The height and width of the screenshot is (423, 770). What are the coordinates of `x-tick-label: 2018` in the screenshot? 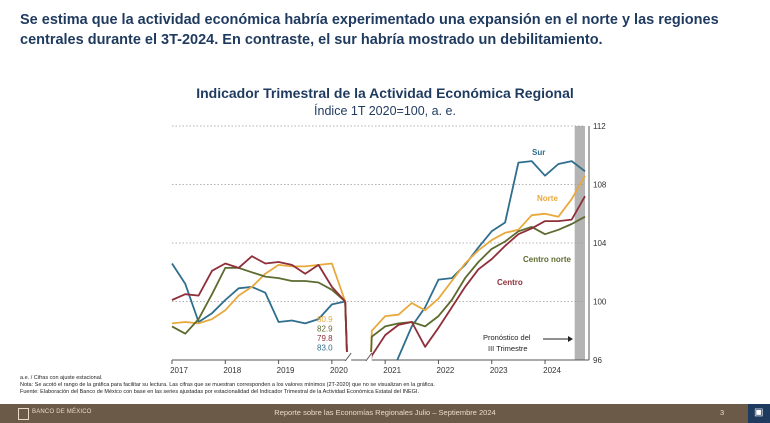 It's located at (232, 370).